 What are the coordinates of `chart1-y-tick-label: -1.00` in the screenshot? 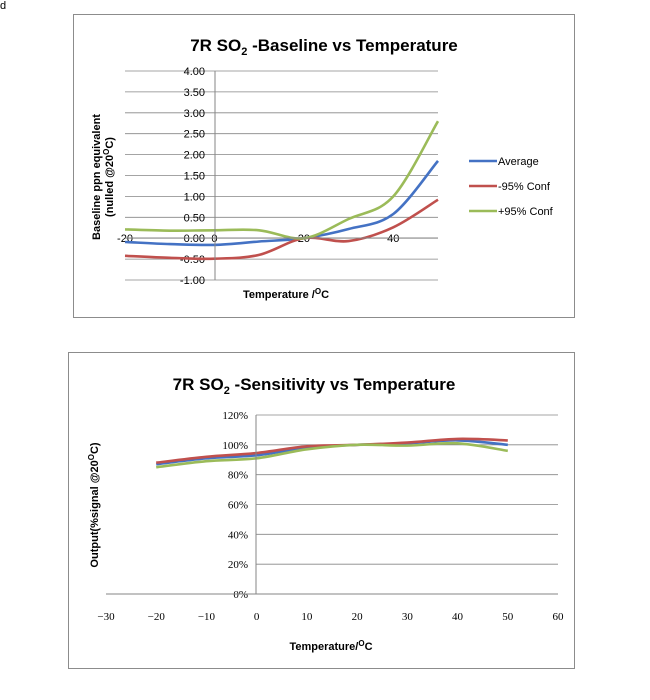 It's located at (192, 281).